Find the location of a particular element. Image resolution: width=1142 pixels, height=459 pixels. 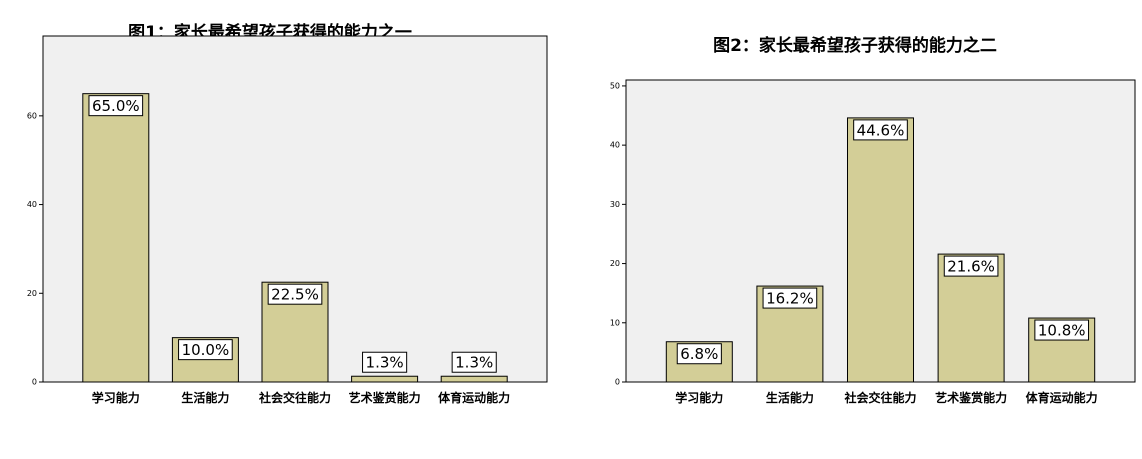

value-label: 65.0% is located at coordinates (116, 106).